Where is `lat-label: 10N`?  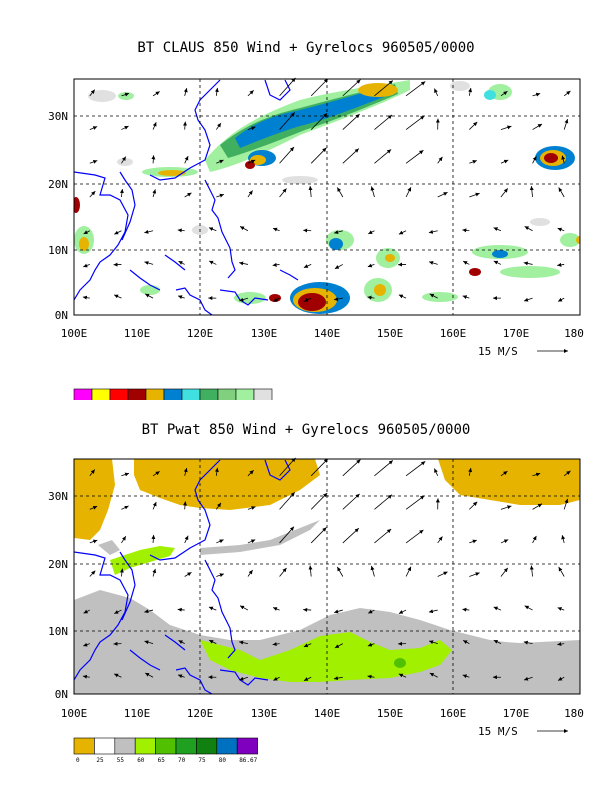 lat-label: 10N is located at coordinates (58, 250).